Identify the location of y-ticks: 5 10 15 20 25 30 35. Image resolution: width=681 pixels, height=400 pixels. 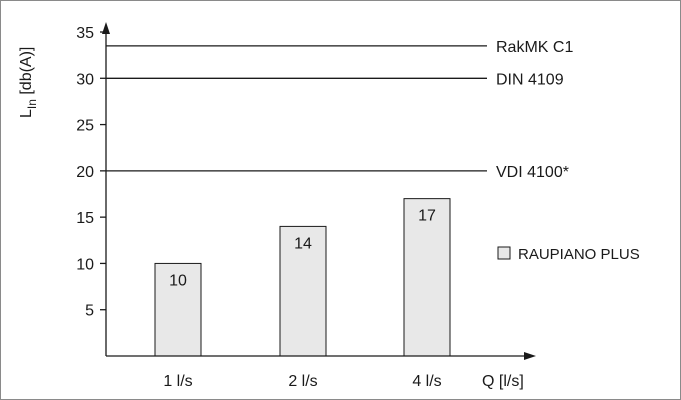
(91, 172).